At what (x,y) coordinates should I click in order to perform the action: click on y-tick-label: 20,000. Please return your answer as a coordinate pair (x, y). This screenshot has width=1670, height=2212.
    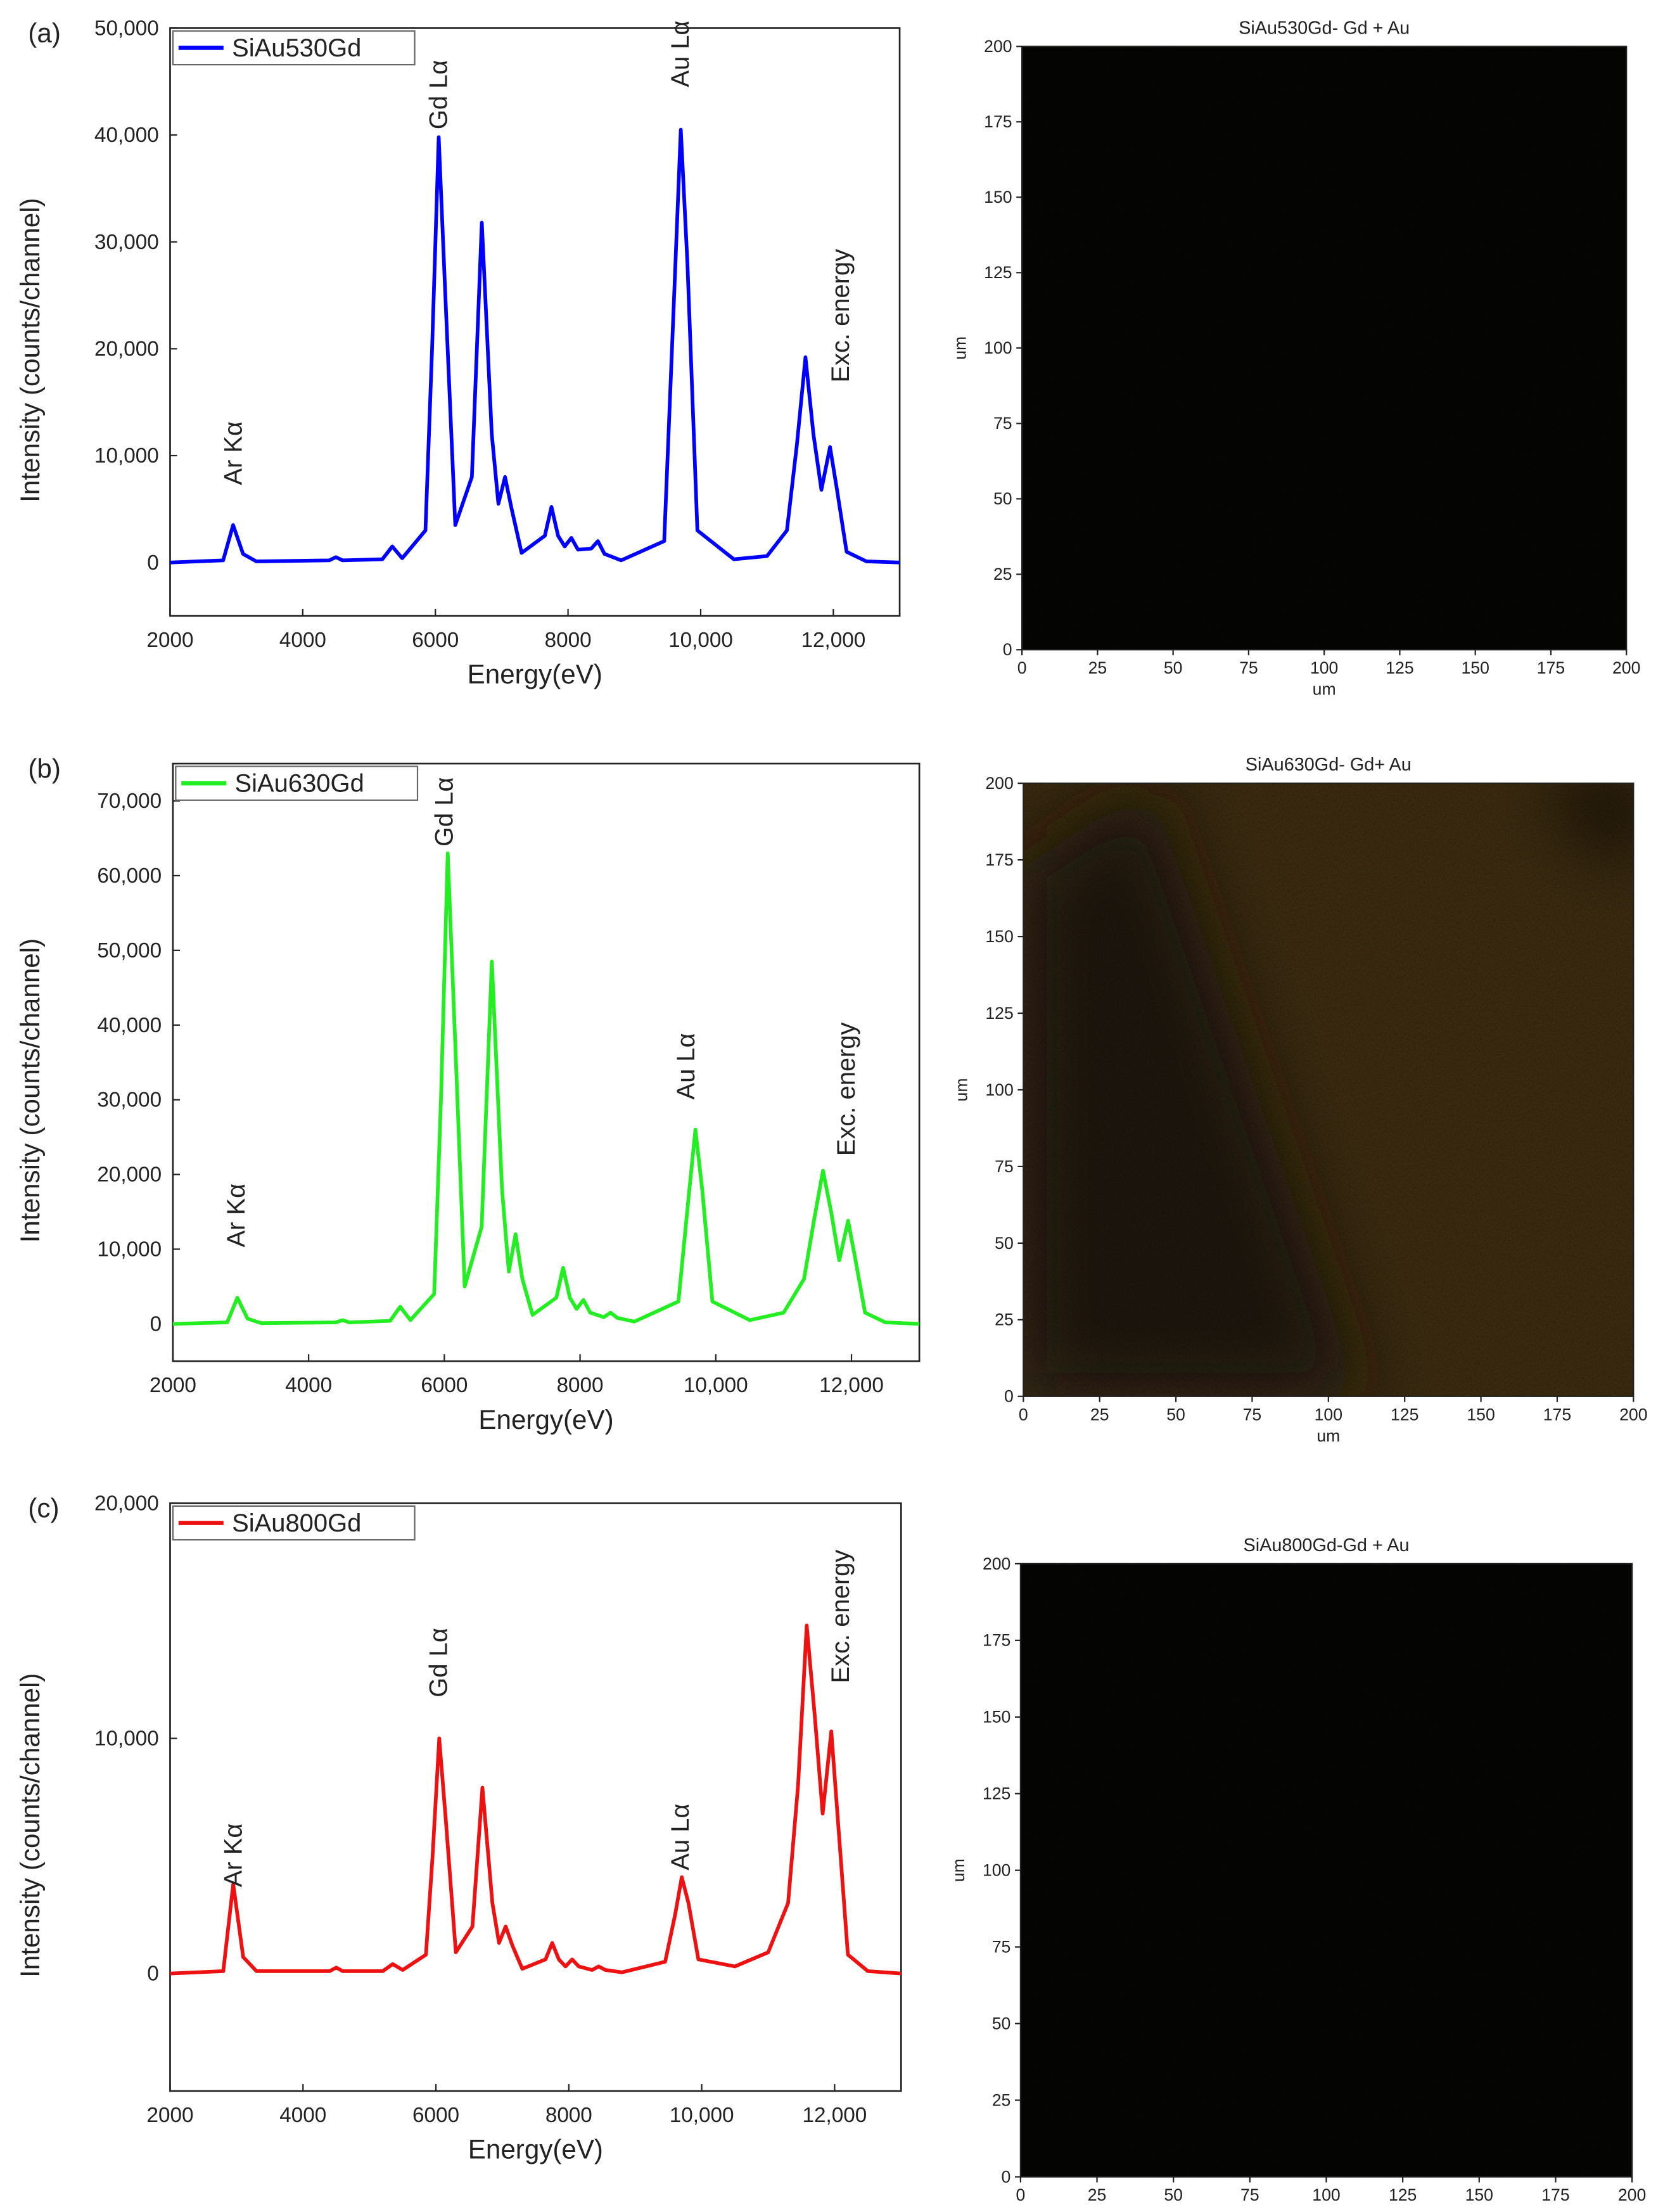
    Looking at the image, I should click on (126, 349).